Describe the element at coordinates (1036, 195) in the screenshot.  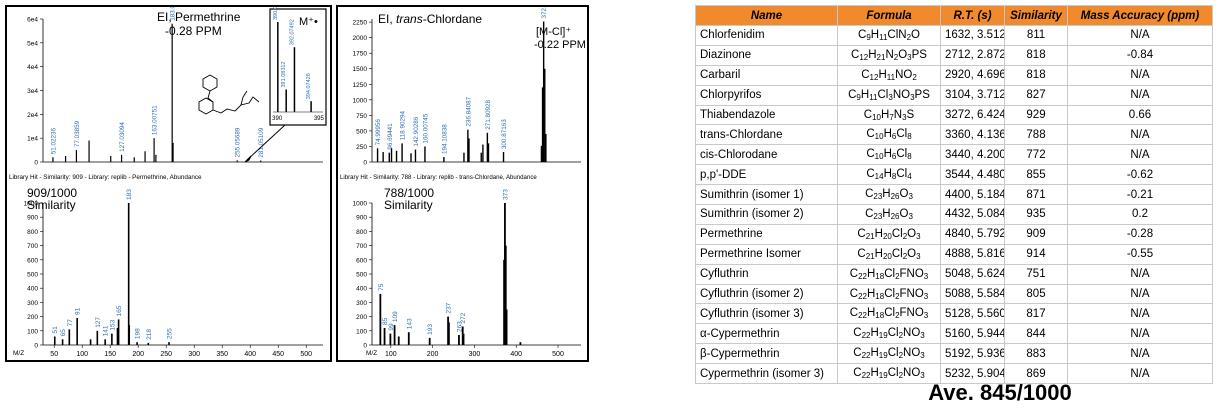
I see `cell-similarity: 871` at that location.